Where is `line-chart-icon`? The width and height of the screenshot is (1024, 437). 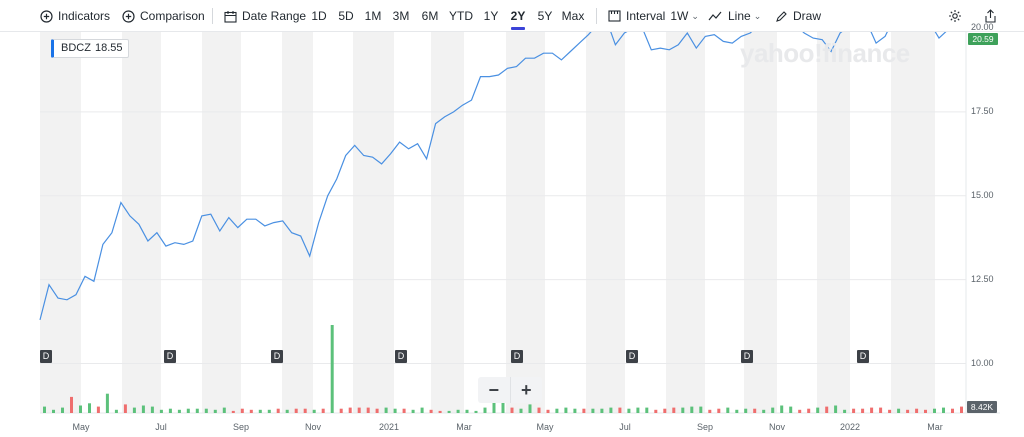 line-chart-icon is located at coordinates (715, 16).